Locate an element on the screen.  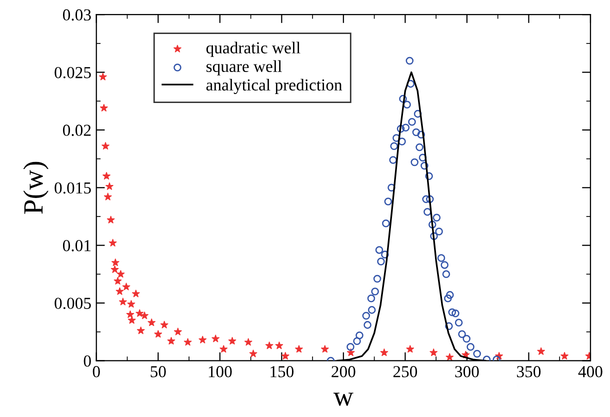
x-tick-label: 50 is located at coordinates (158, 372).